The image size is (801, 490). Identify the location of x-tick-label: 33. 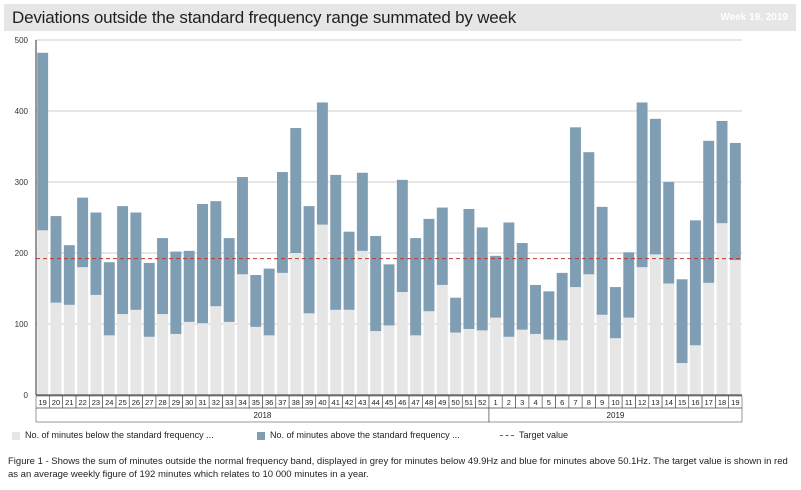
(229, 402).